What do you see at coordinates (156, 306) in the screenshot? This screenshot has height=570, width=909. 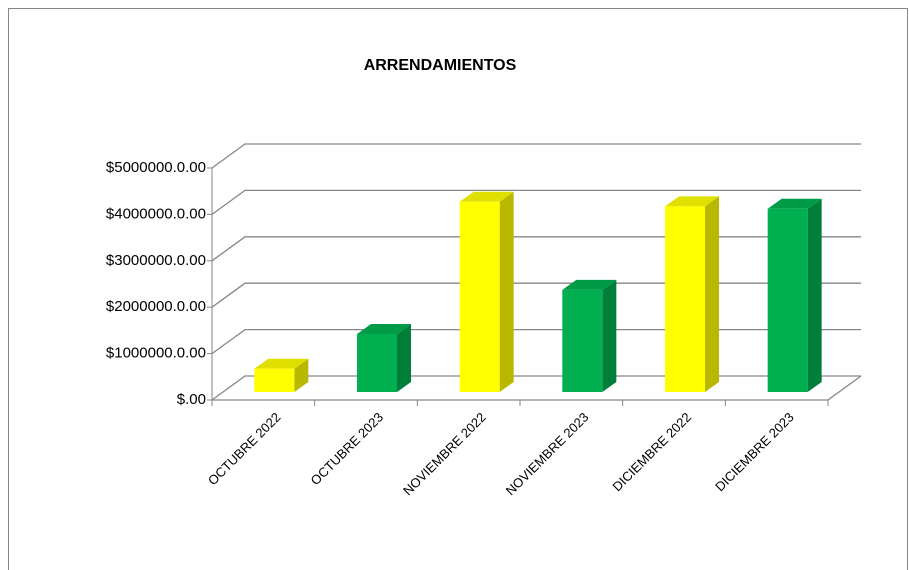 I see `y-tick-label: $2000000.0.00` at bounding box center [156, 306].